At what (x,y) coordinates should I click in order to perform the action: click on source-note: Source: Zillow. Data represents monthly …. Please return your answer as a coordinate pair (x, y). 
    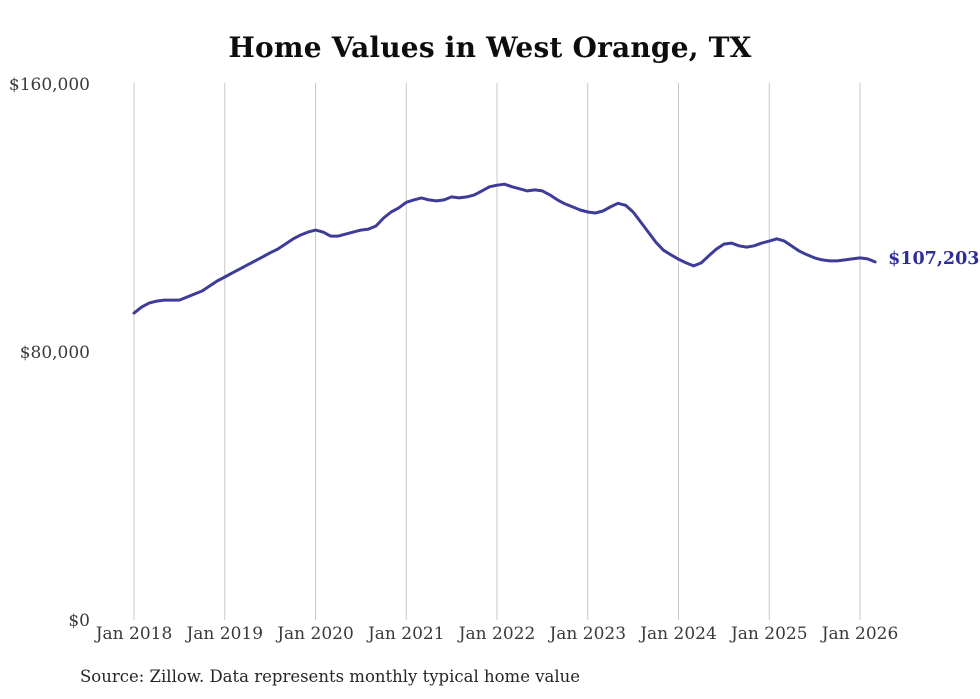
    Looking at the image, I should click on (330, 676).